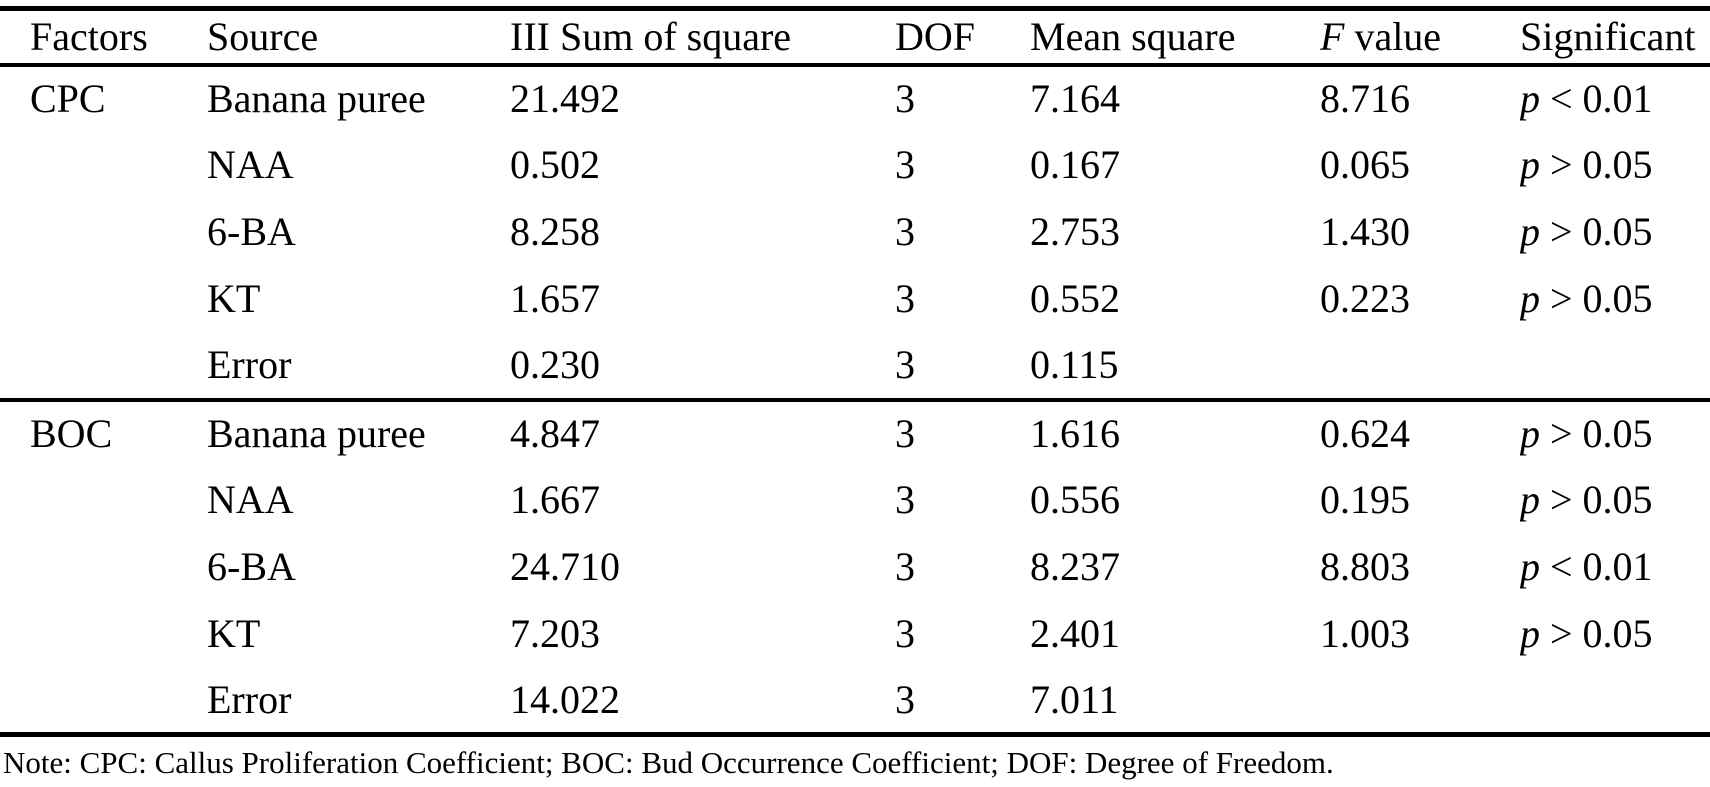 Image resolution: width=1710 pixels, height=787 pixels. Describe the element at coordinates (855, 701) in the screenshot. I see `table-row: Error 14.022 3 7.011` at that location.